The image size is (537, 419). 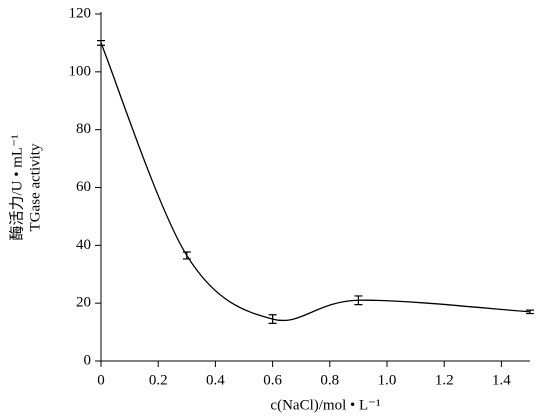 I want to click on x-tick-label: 0.2, so click(x=158, y=380).